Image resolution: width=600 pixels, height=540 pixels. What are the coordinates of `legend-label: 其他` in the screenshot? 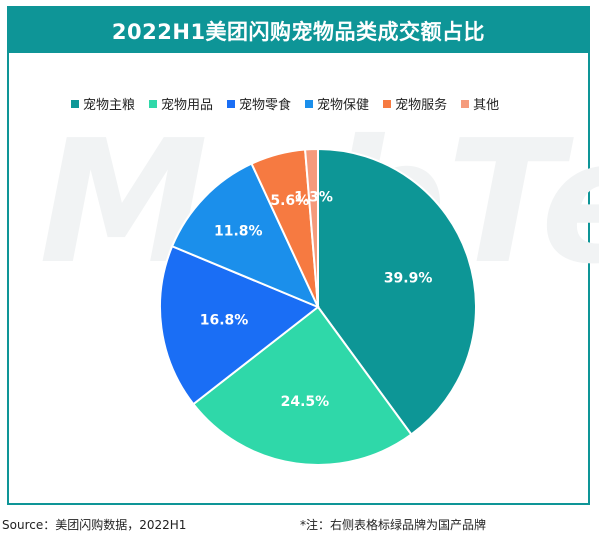 It's located at (486, 105).